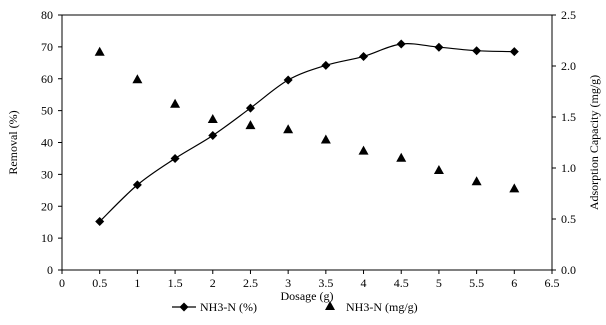 This screenshot has width=606, height=325. Describe the element at coordinates (568, 219) in the screenshot. I see `y-tick-label-right: 0.5` at that location.